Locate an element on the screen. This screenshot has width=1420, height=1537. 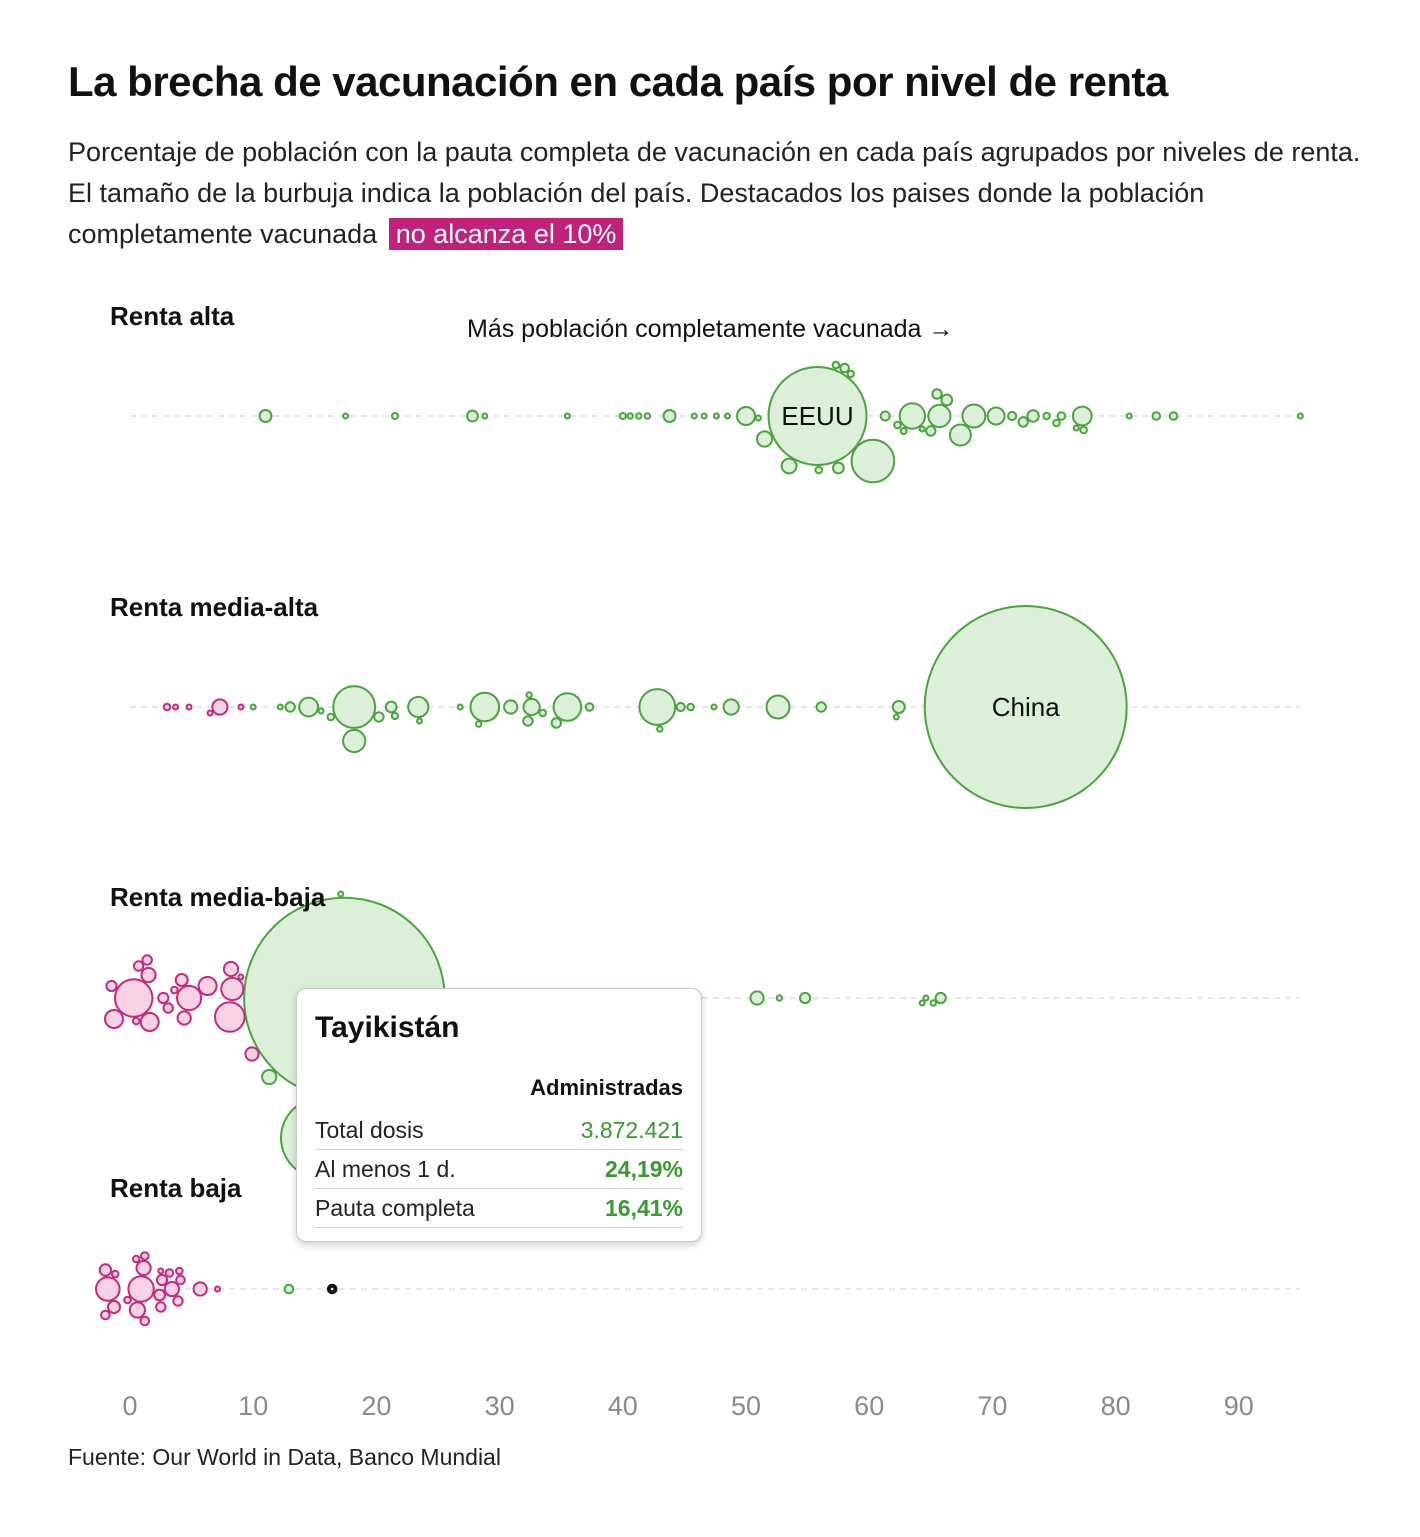
bubble-eeuu is located at coordinates (817, 416).